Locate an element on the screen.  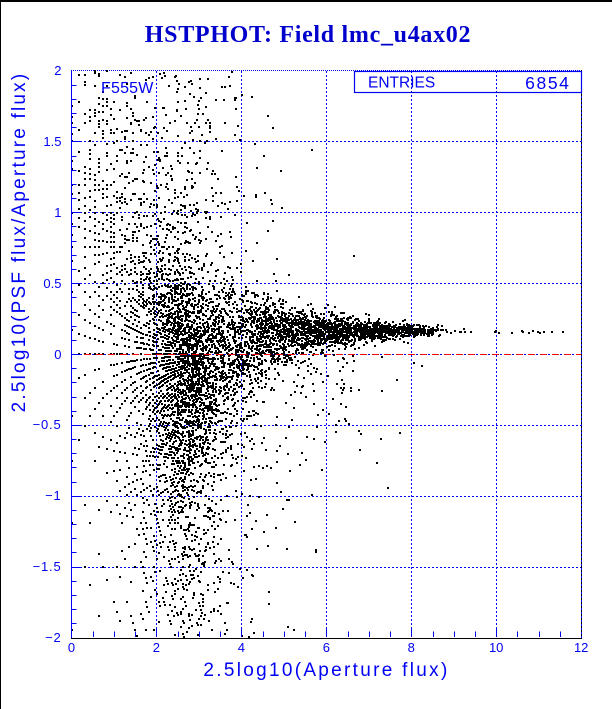
svg-text: −1.5 is located at coordinates (47, 566).